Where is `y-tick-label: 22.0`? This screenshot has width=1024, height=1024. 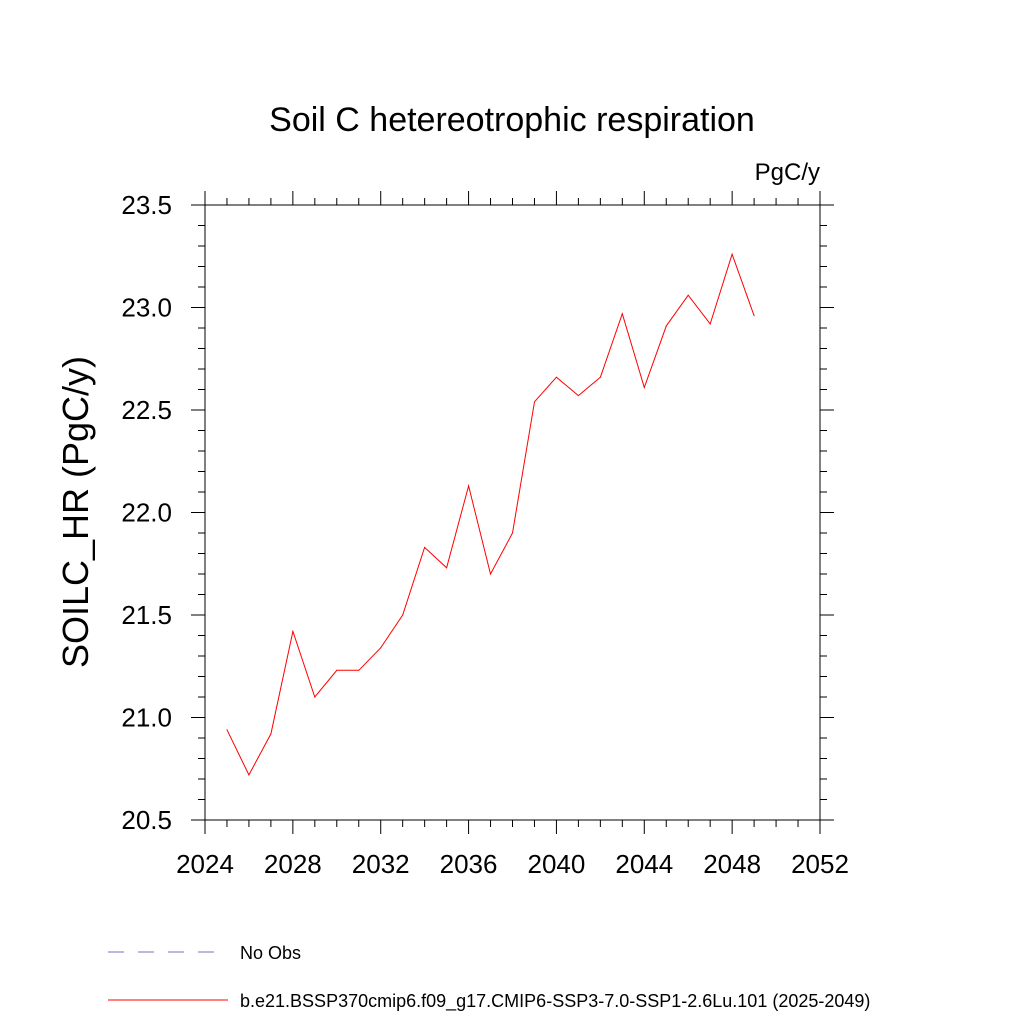
y-tick-label: 22.0 is located at coordinates (146, 513).